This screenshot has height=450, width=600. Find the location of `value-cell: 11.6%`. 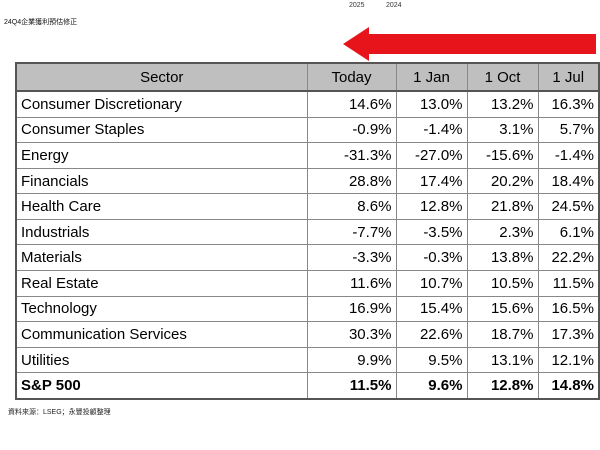

value-cell: 11.6% is located at coordinates (351, 283).